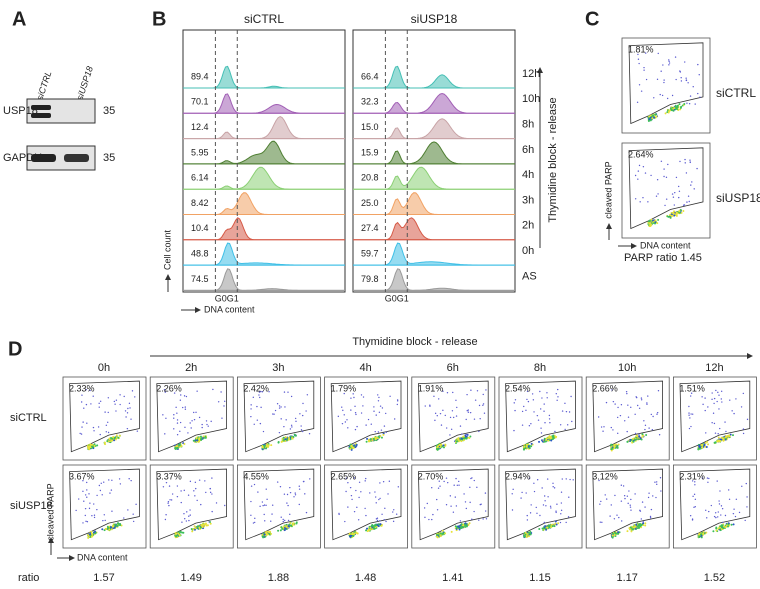 The height and width of the screenshot is (589, 760). I want to click on plot-frame, so click(278, 418).